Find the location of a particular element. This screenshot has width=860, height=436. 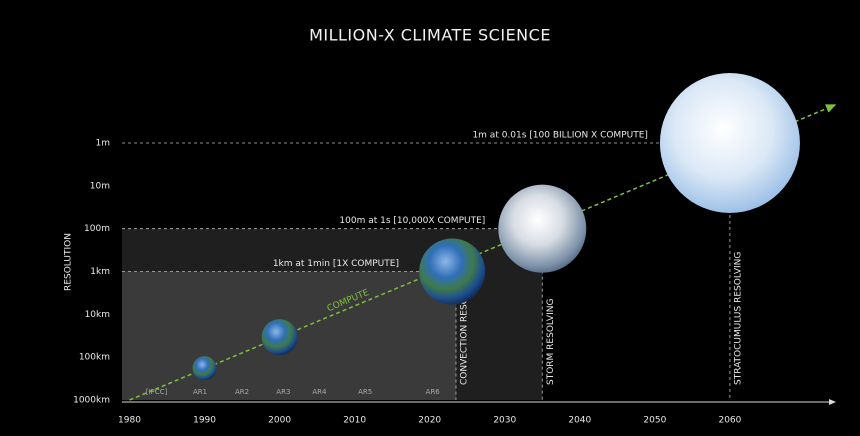

y-tick-label: 100km is located at coordinates (94, 358).